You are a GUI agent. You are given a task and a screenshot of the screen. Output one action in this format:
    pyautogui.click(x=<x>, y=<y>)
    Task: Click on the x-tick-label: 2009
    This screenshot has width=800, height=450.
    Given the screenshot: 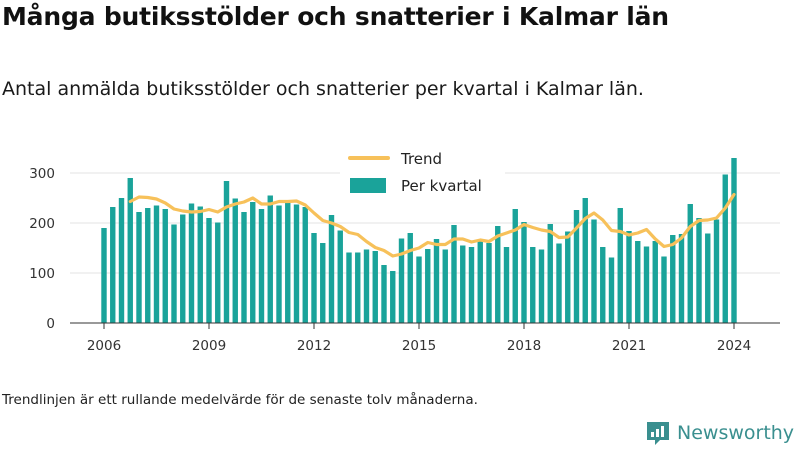 What is the action you would take?
    pyautogui.click(x=209, y=346)
    